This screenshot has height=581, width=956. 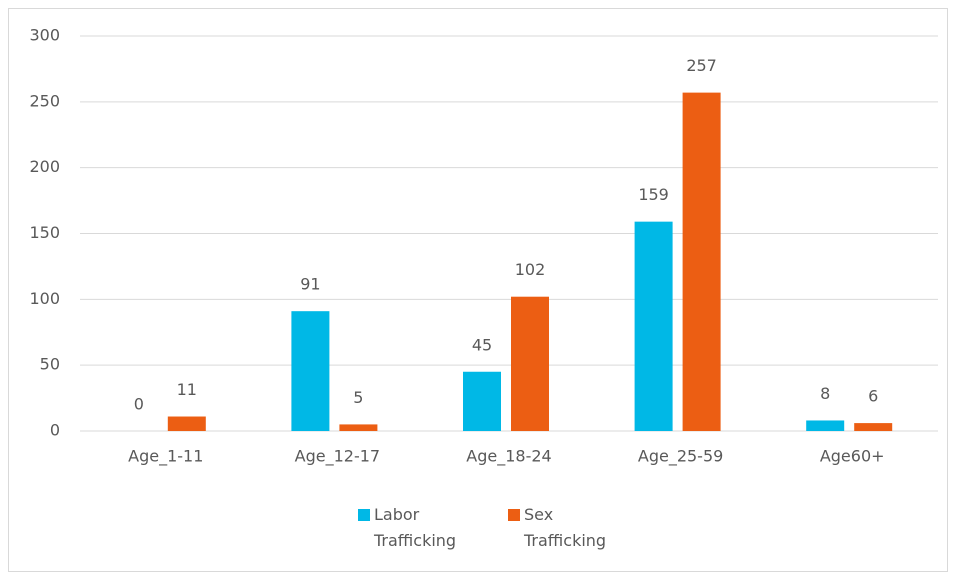 I want to click on y-tick-label: 100, so click(x=44, y=298).